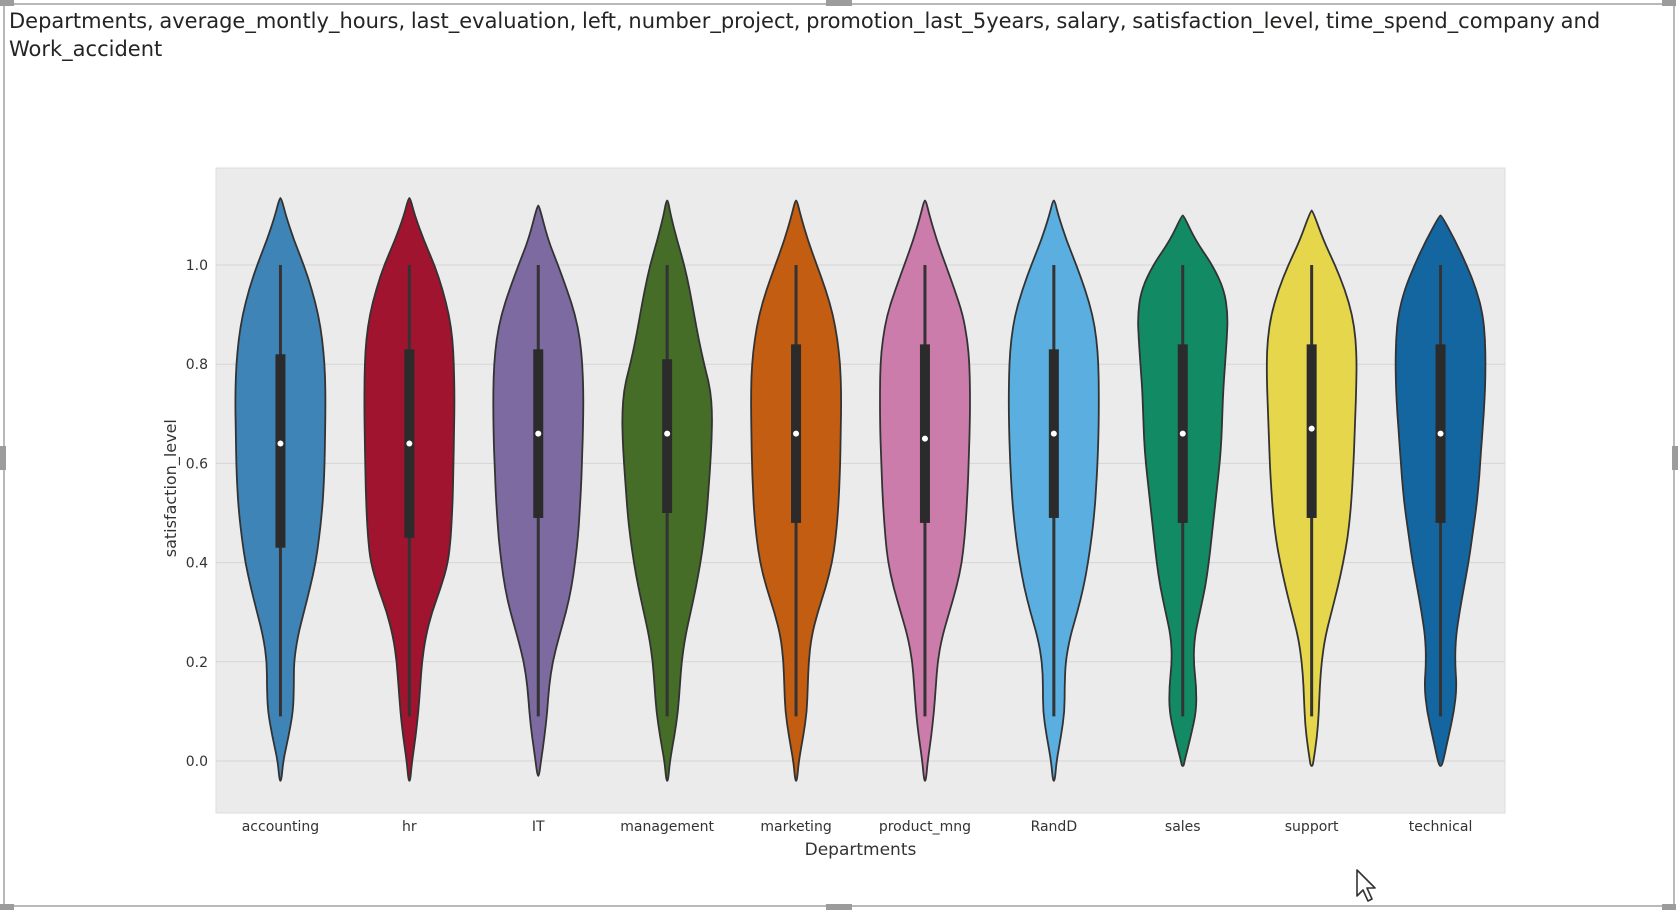 The height and width of the screenshot is (916, 1680). I want to click on resize-handle-top, so click(839, 3).